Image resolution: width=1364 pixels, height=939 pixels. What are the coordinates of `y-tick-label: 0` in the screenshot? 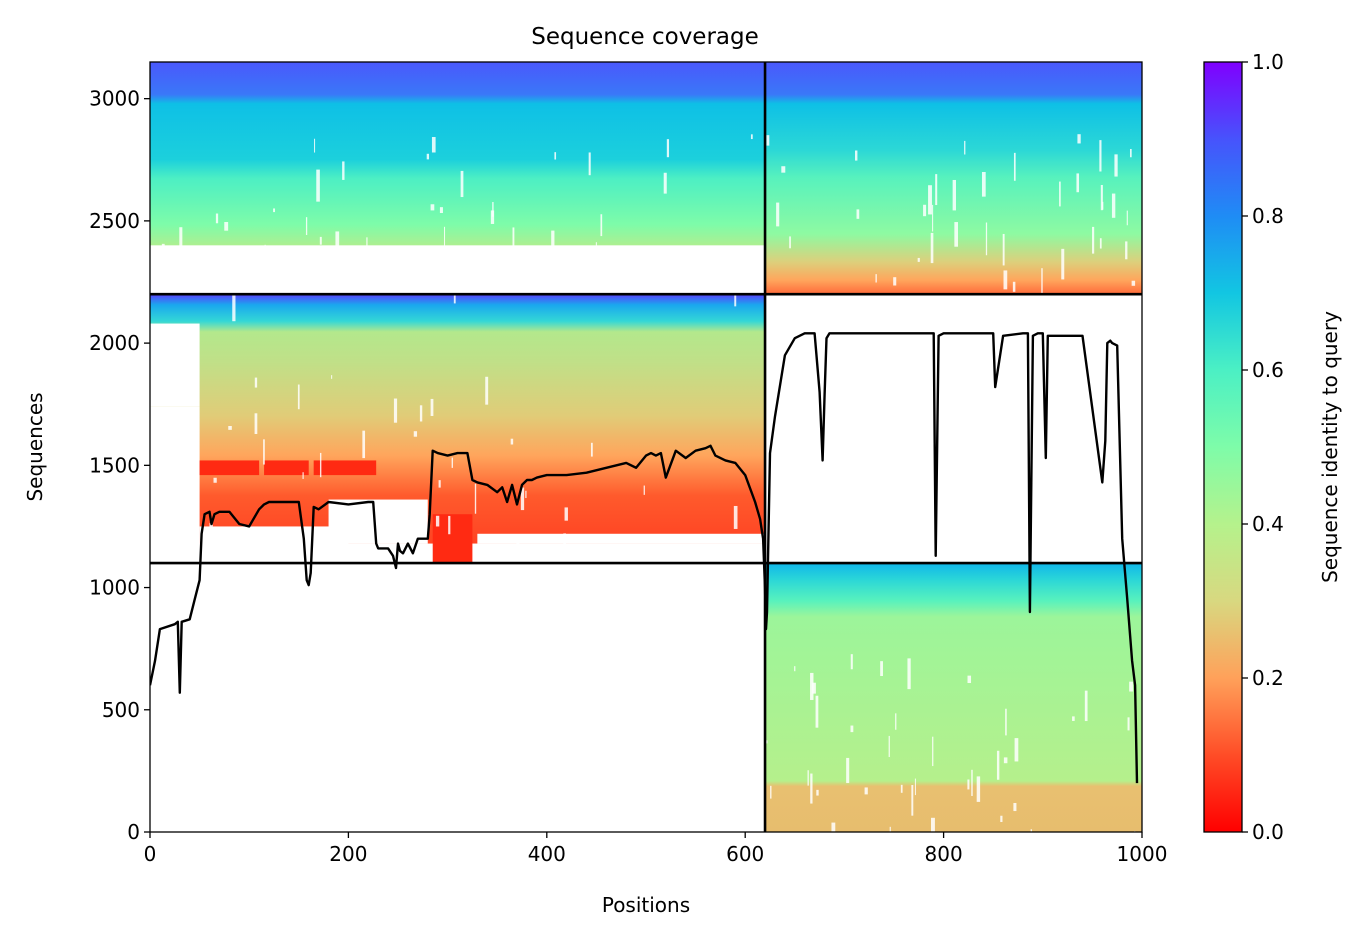 It's located at (133, 832).